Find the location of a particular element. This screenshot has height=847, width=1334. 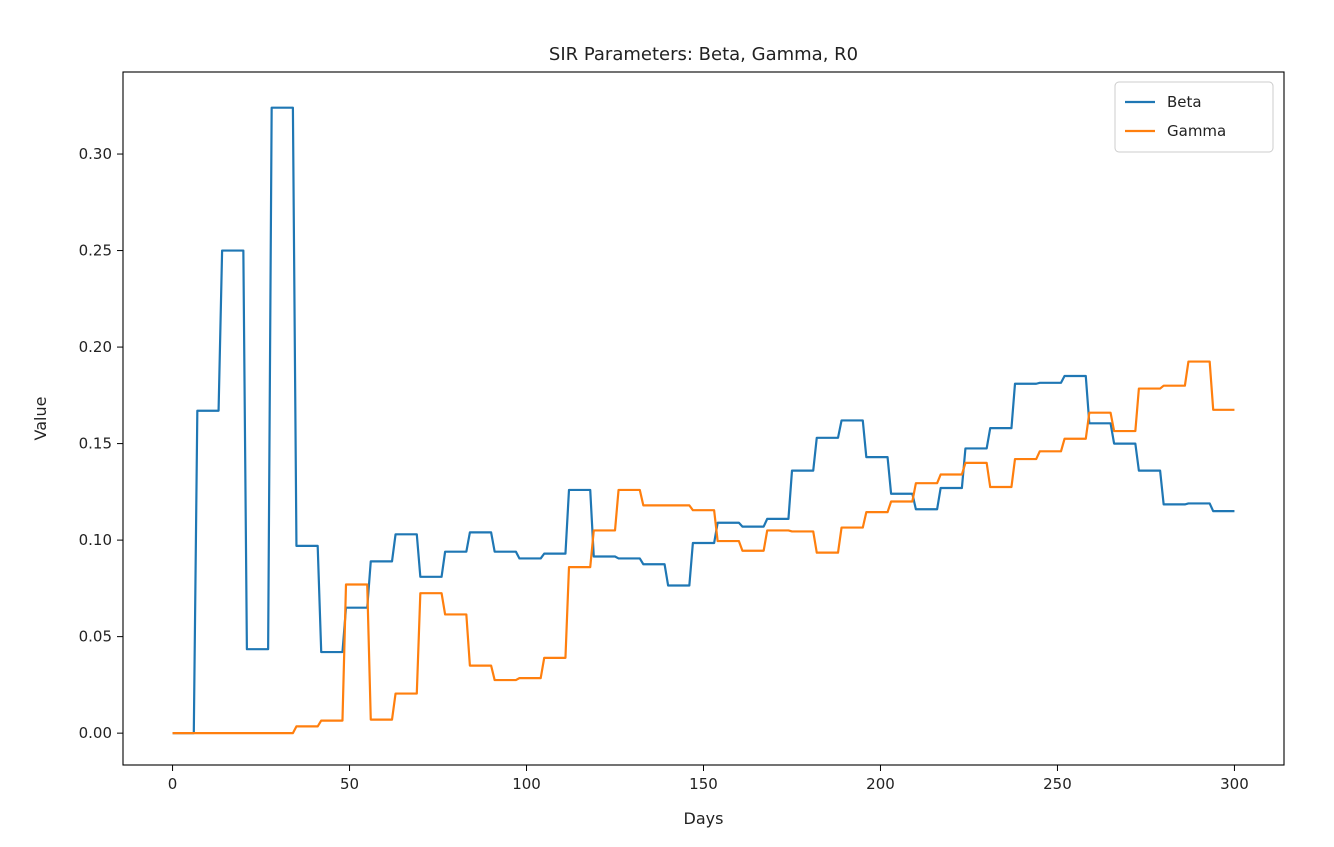

legend-box is located at coordinates (1194, 117).